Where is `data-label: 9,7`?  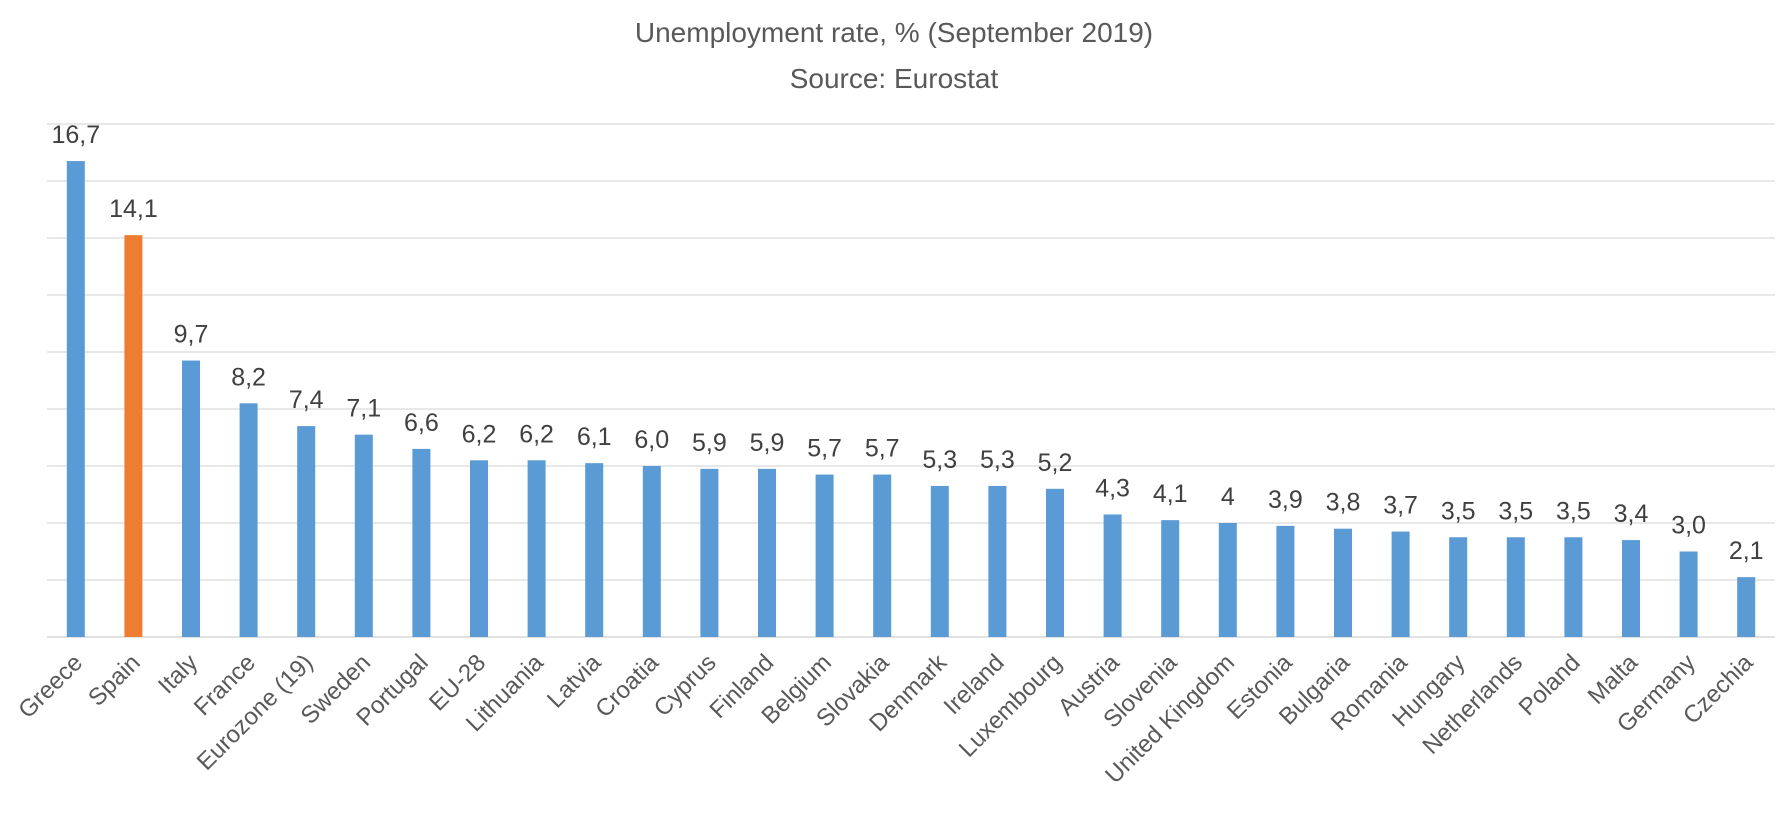 data-label: 9,7 is located at coordinates (191, 335).